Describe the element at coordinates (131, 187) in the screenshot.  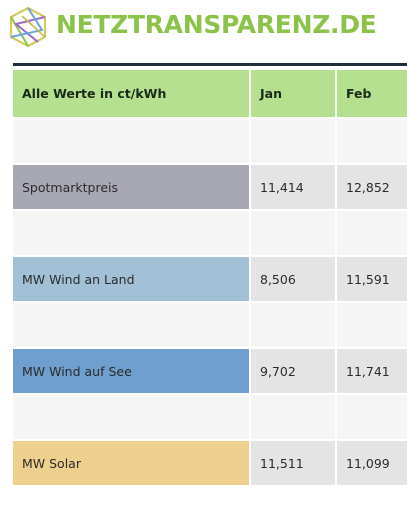
I see `row-label-spotmarktpreis: Spotmarktpreis` at that location.